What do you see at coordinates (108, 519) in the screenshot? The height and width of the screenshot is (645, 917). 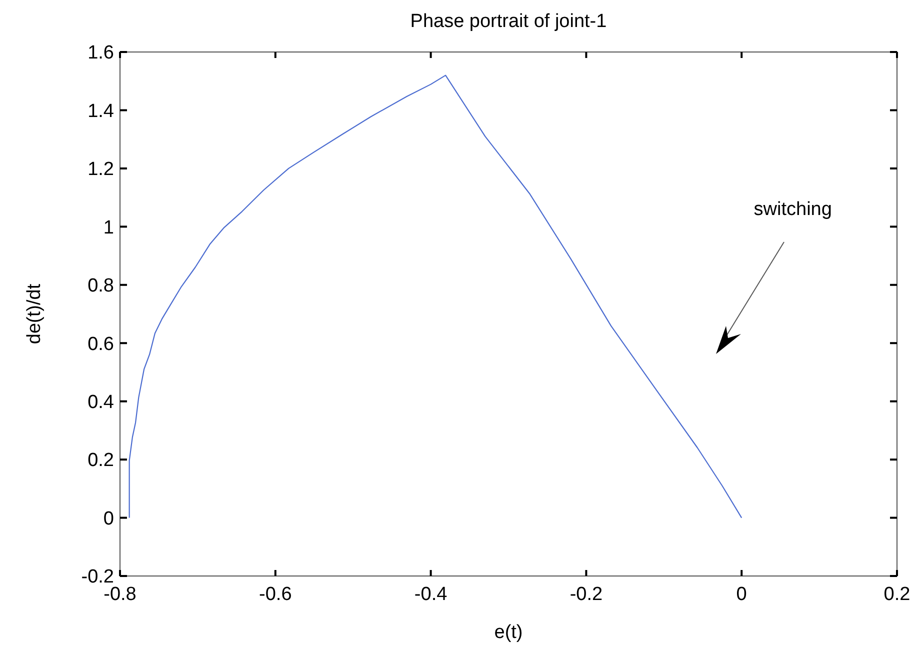 I see `y-tick-label: 0` at bounding box center [108, 519].